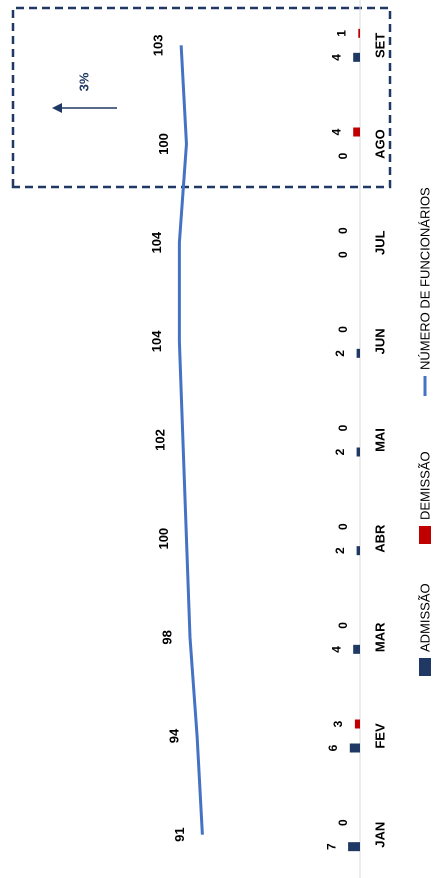 This screenshot has height=878, width=433. Describe the element at coordinates (424, 617) in the screenshot. I see `legend-label: ADMISSÃO` at that location.